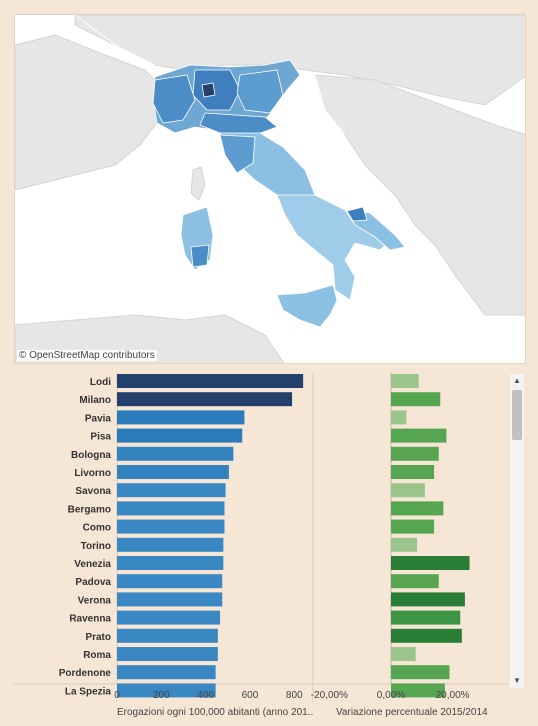 The width and height of the screenshot is (538, 726). I want to click on city-label: Torino, so click(96, 546).